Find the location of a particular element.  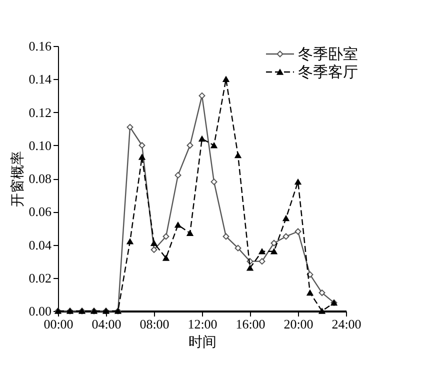

x-tick-label: 08:00 is located at coordinates (155, 324).